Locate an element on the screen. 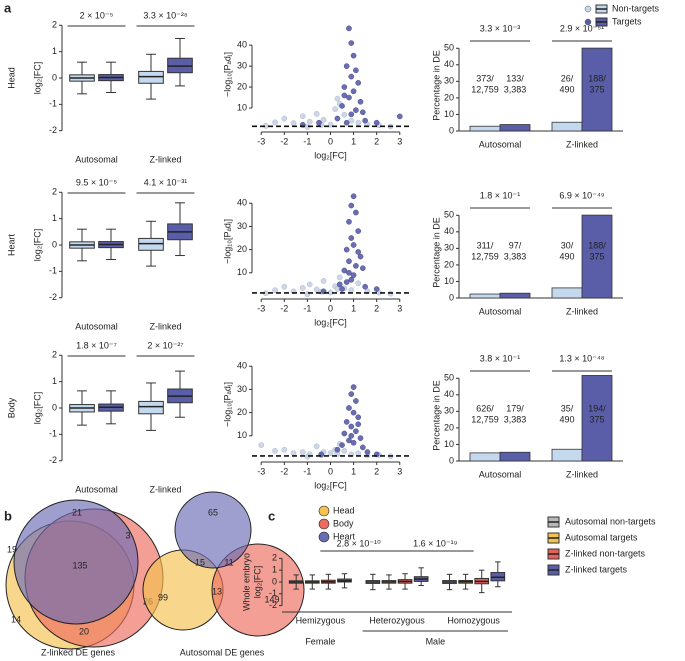  venn-count: 15 is located at coordinates (200, 562).